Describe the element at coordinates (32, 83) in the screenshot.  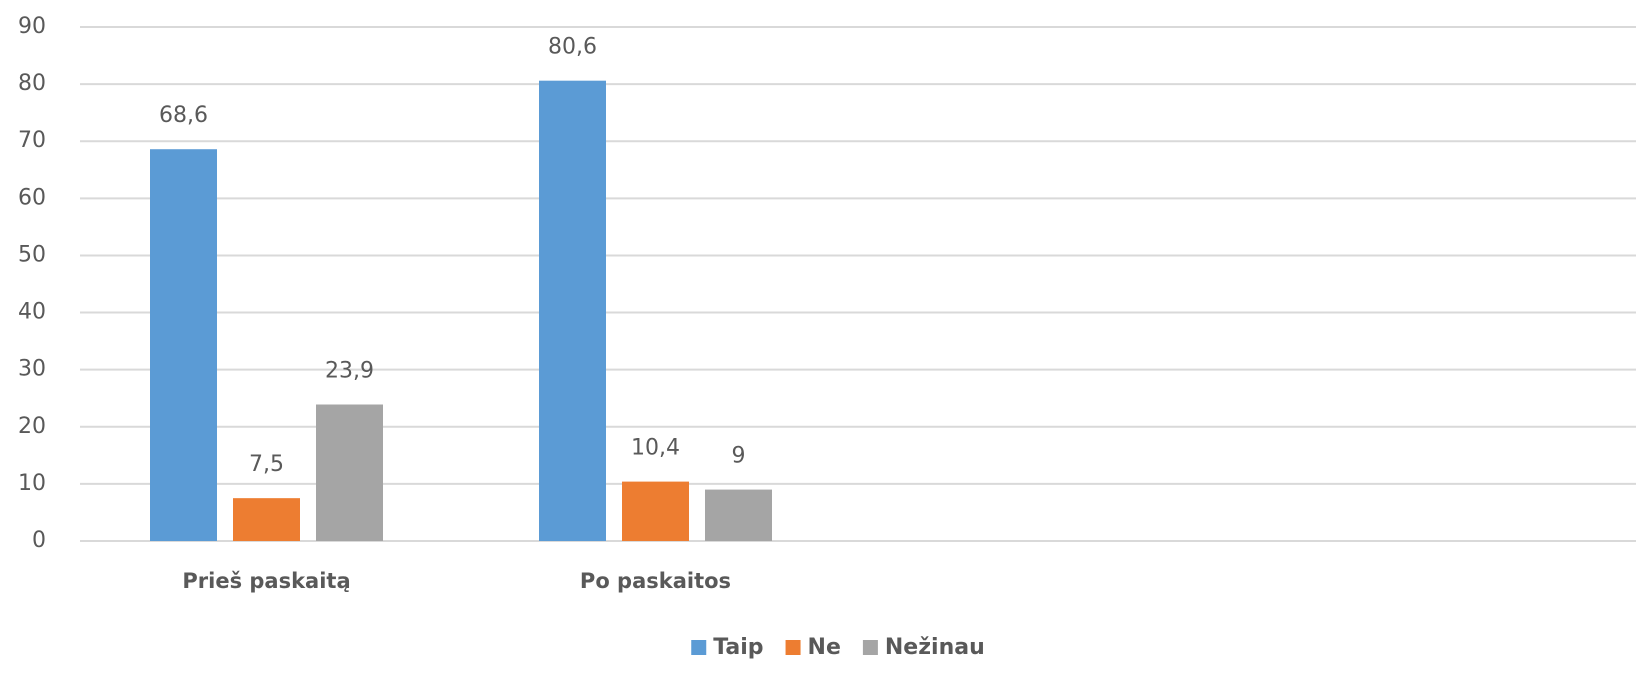
I see `y-tick-label: 80` at that location.